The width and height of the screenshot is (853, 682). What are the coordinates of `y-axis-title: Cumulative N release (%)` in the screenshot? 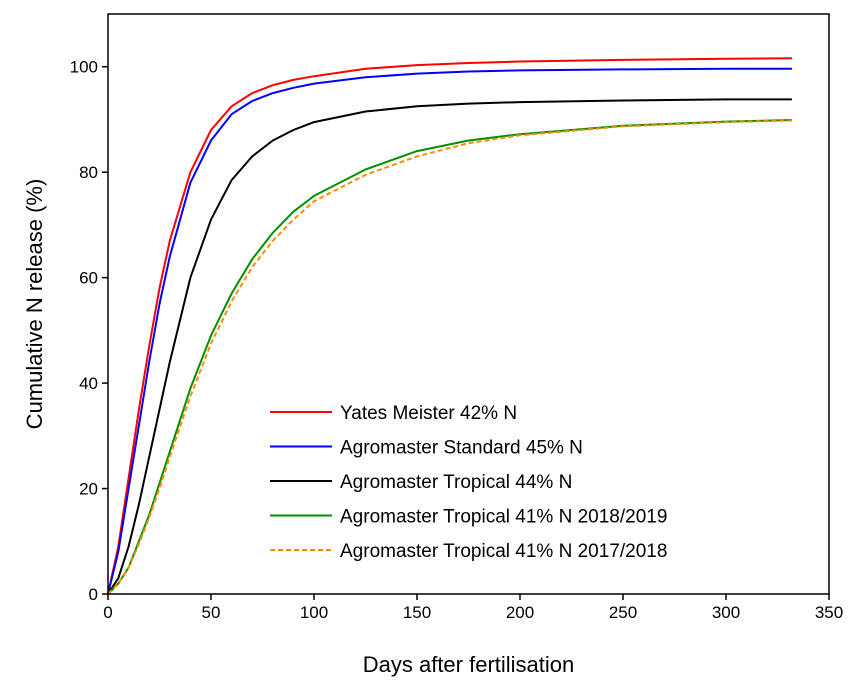 It's located at (34, 304).